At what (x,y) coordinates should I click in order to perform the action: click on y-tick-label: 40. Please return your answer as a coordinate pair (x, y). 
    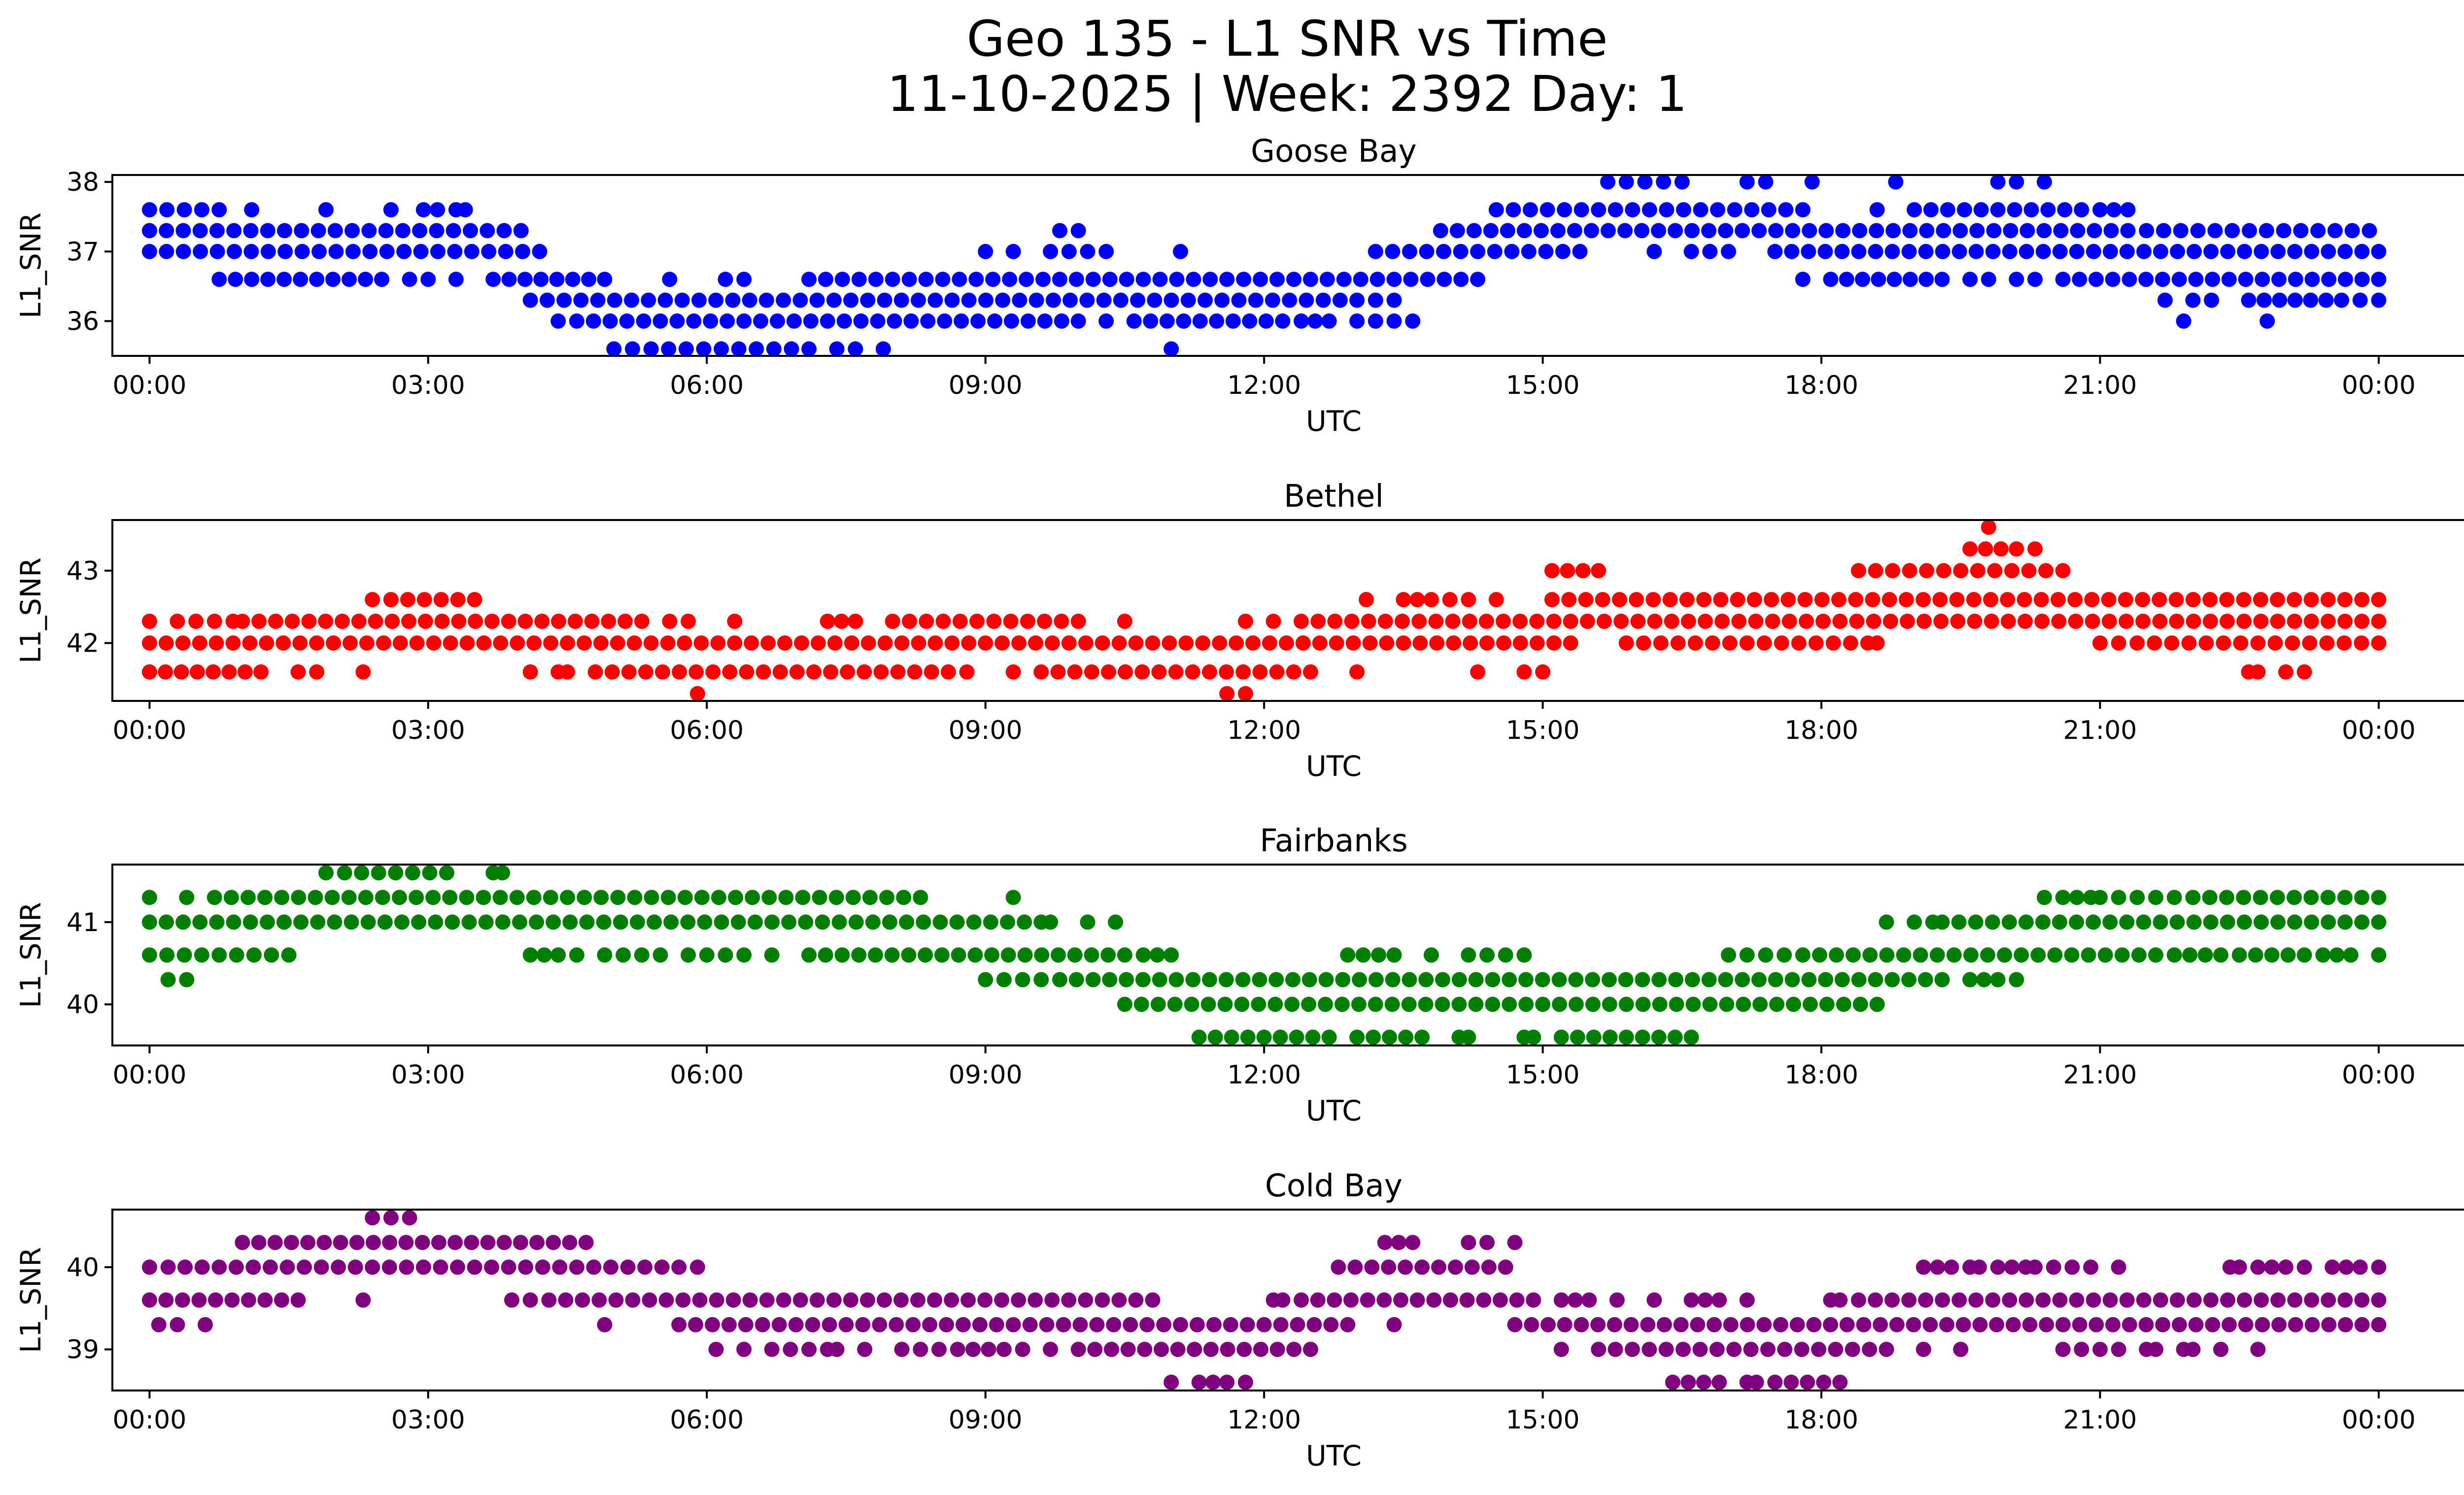
    Looking at the image, I should click on (83, 1005).